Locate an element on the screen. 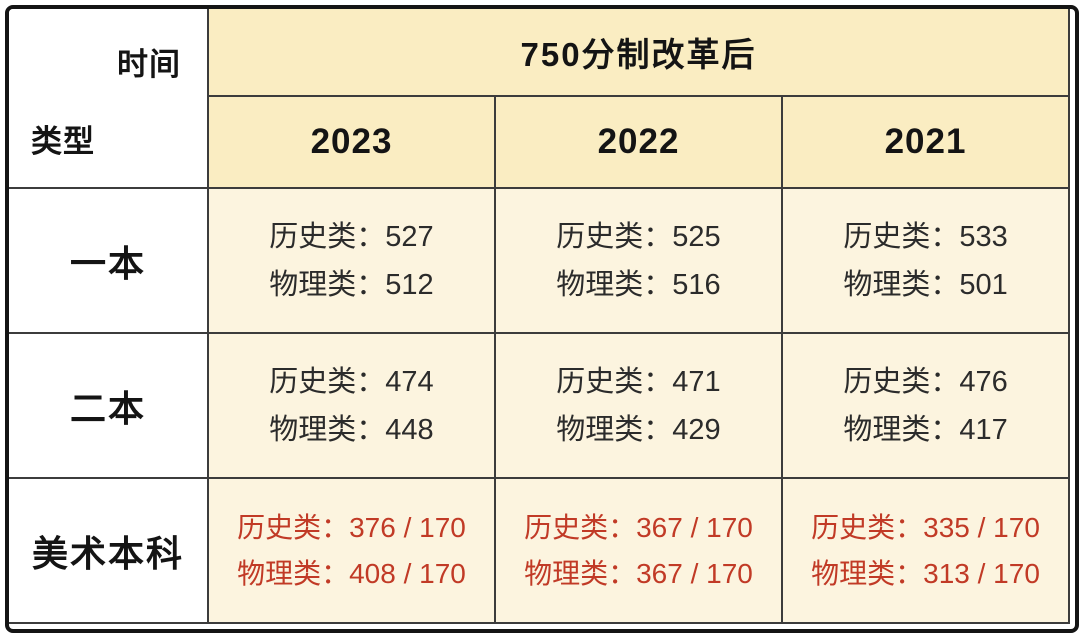  score-cell: 历史类：525 物理类：516 is located at coordinates (638, 260).